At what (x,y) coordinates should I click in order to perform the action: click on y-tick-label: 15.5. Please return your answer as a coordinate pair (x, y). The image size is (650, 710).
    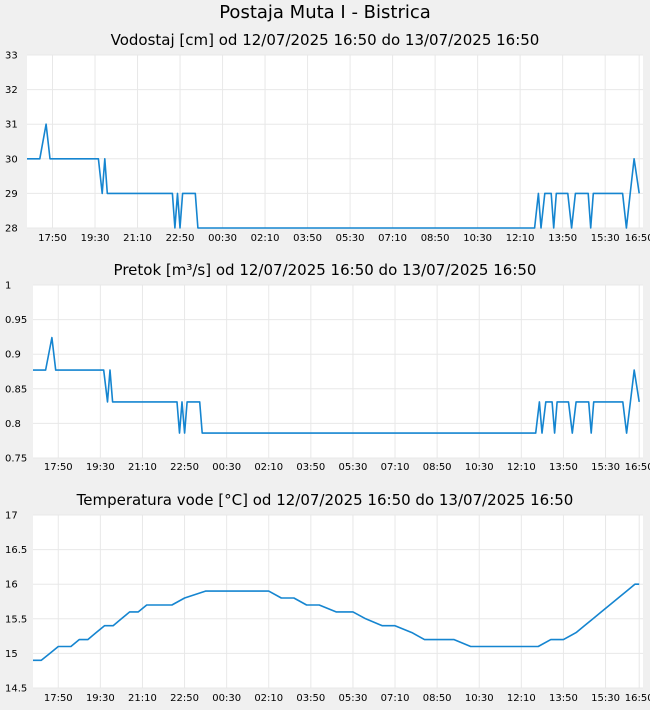
    Looking at the image, I should click on (16, 619).